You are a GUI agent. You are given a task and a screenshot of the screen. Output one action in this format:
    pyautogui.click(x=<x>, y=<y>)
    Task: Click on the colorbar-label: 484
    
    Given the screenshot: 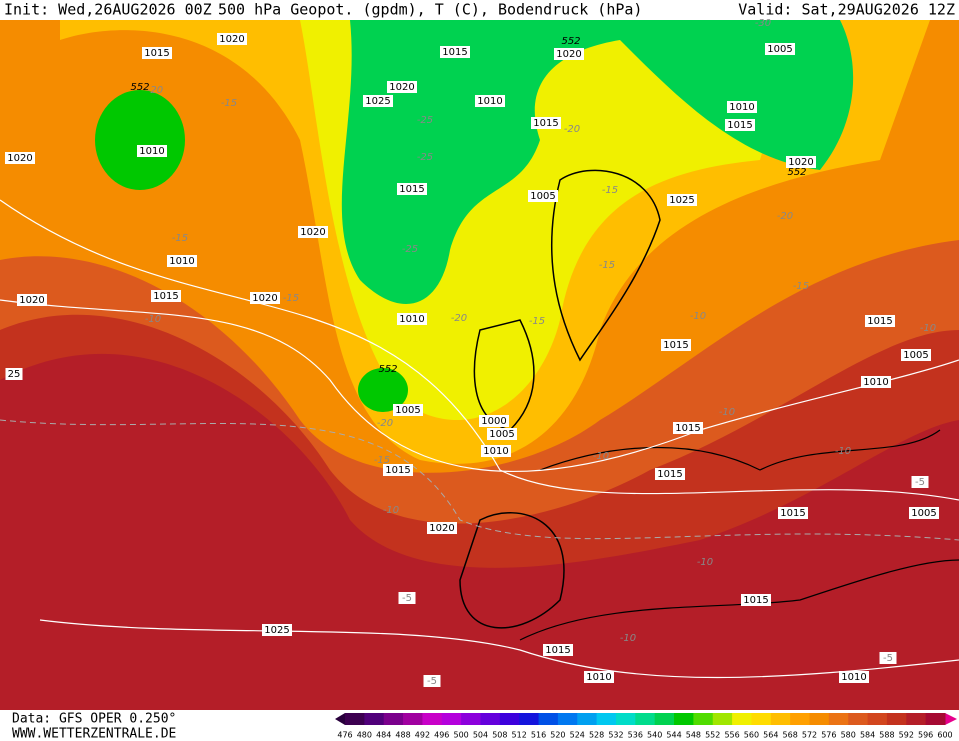 What is the action you would take?
    pyautogui.click(x=383, y=735)
    